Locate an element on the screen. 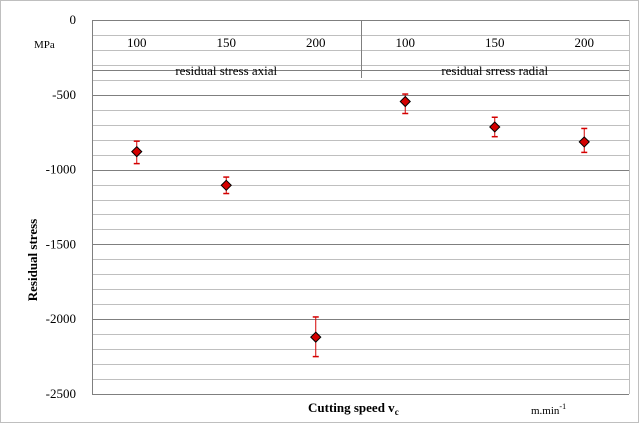 This screenshot has width=639, height=428. y-tick-label: -2500 is located at coordinates (61, 393).